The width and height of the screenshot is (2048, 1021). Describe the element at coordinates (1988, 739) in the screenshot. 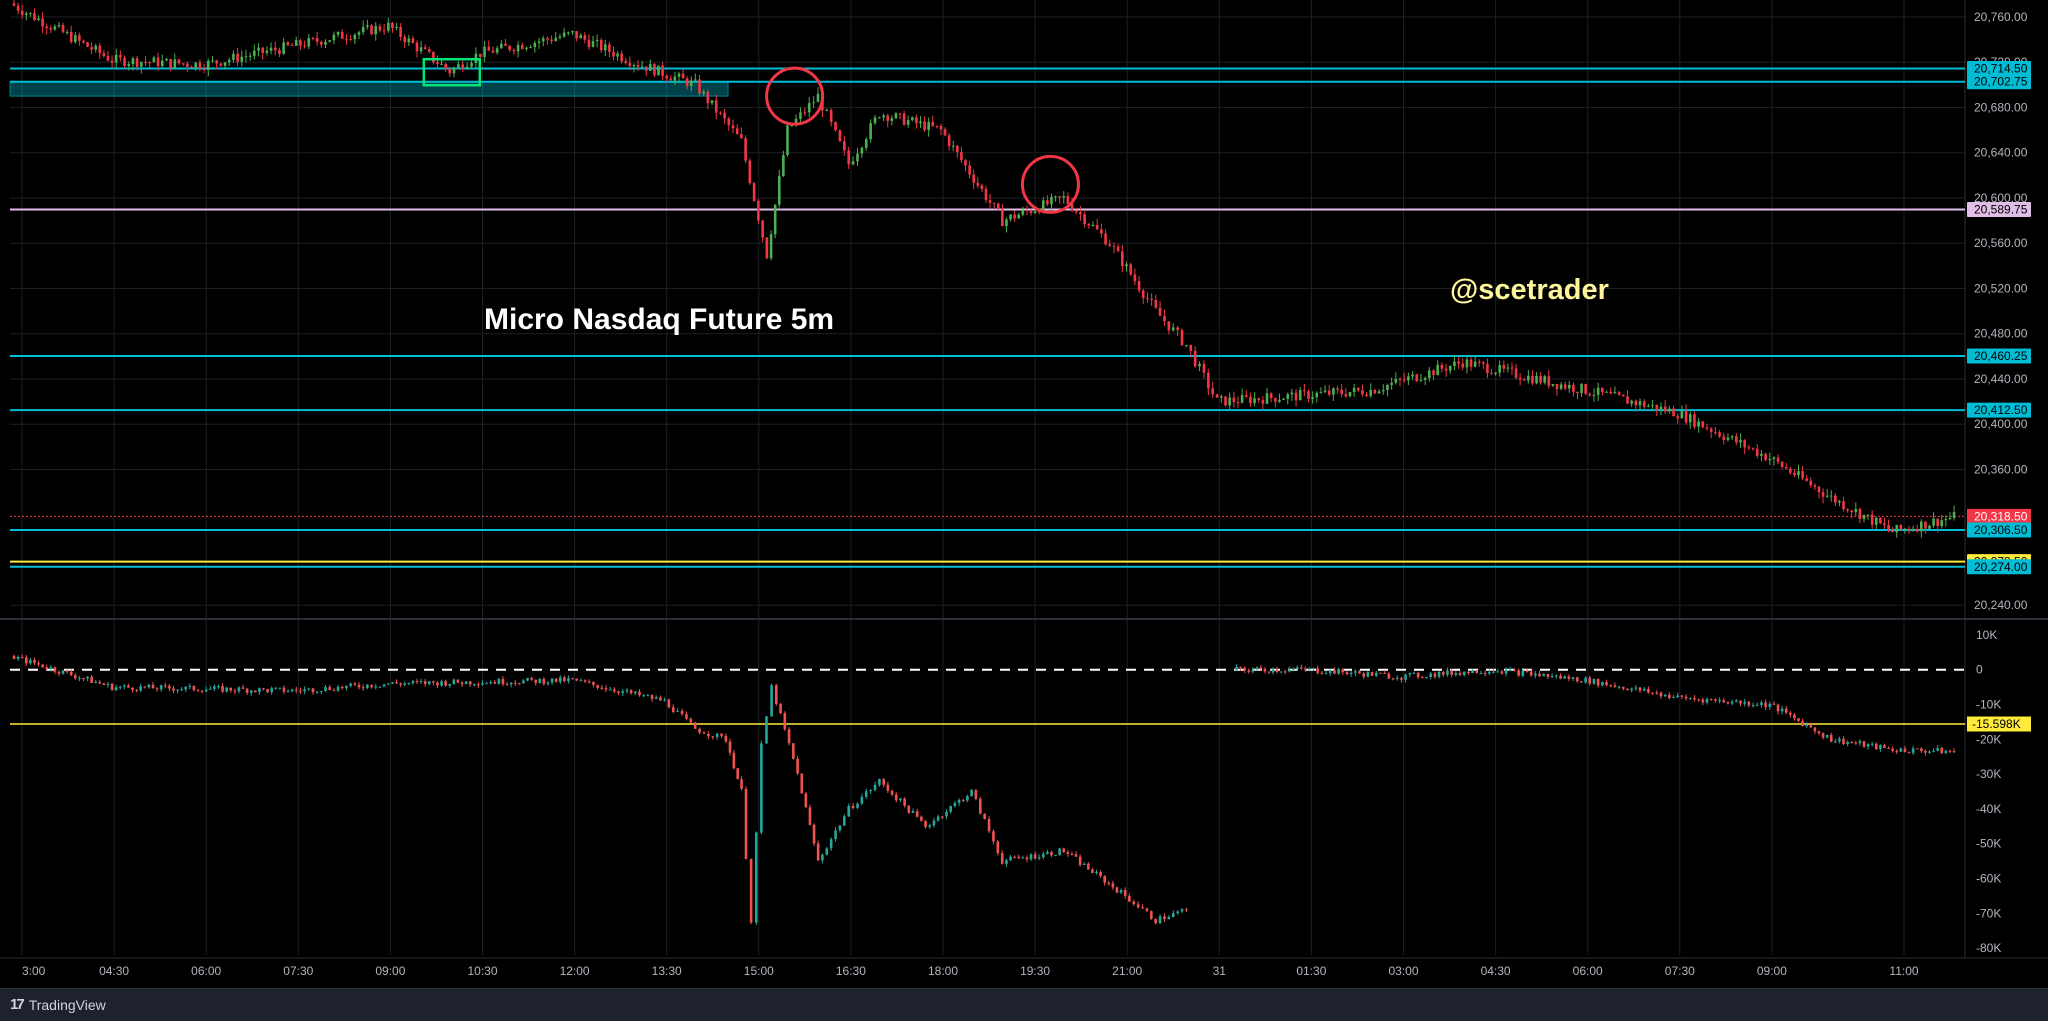

I see `delta-tick-label: -20K` at that location.